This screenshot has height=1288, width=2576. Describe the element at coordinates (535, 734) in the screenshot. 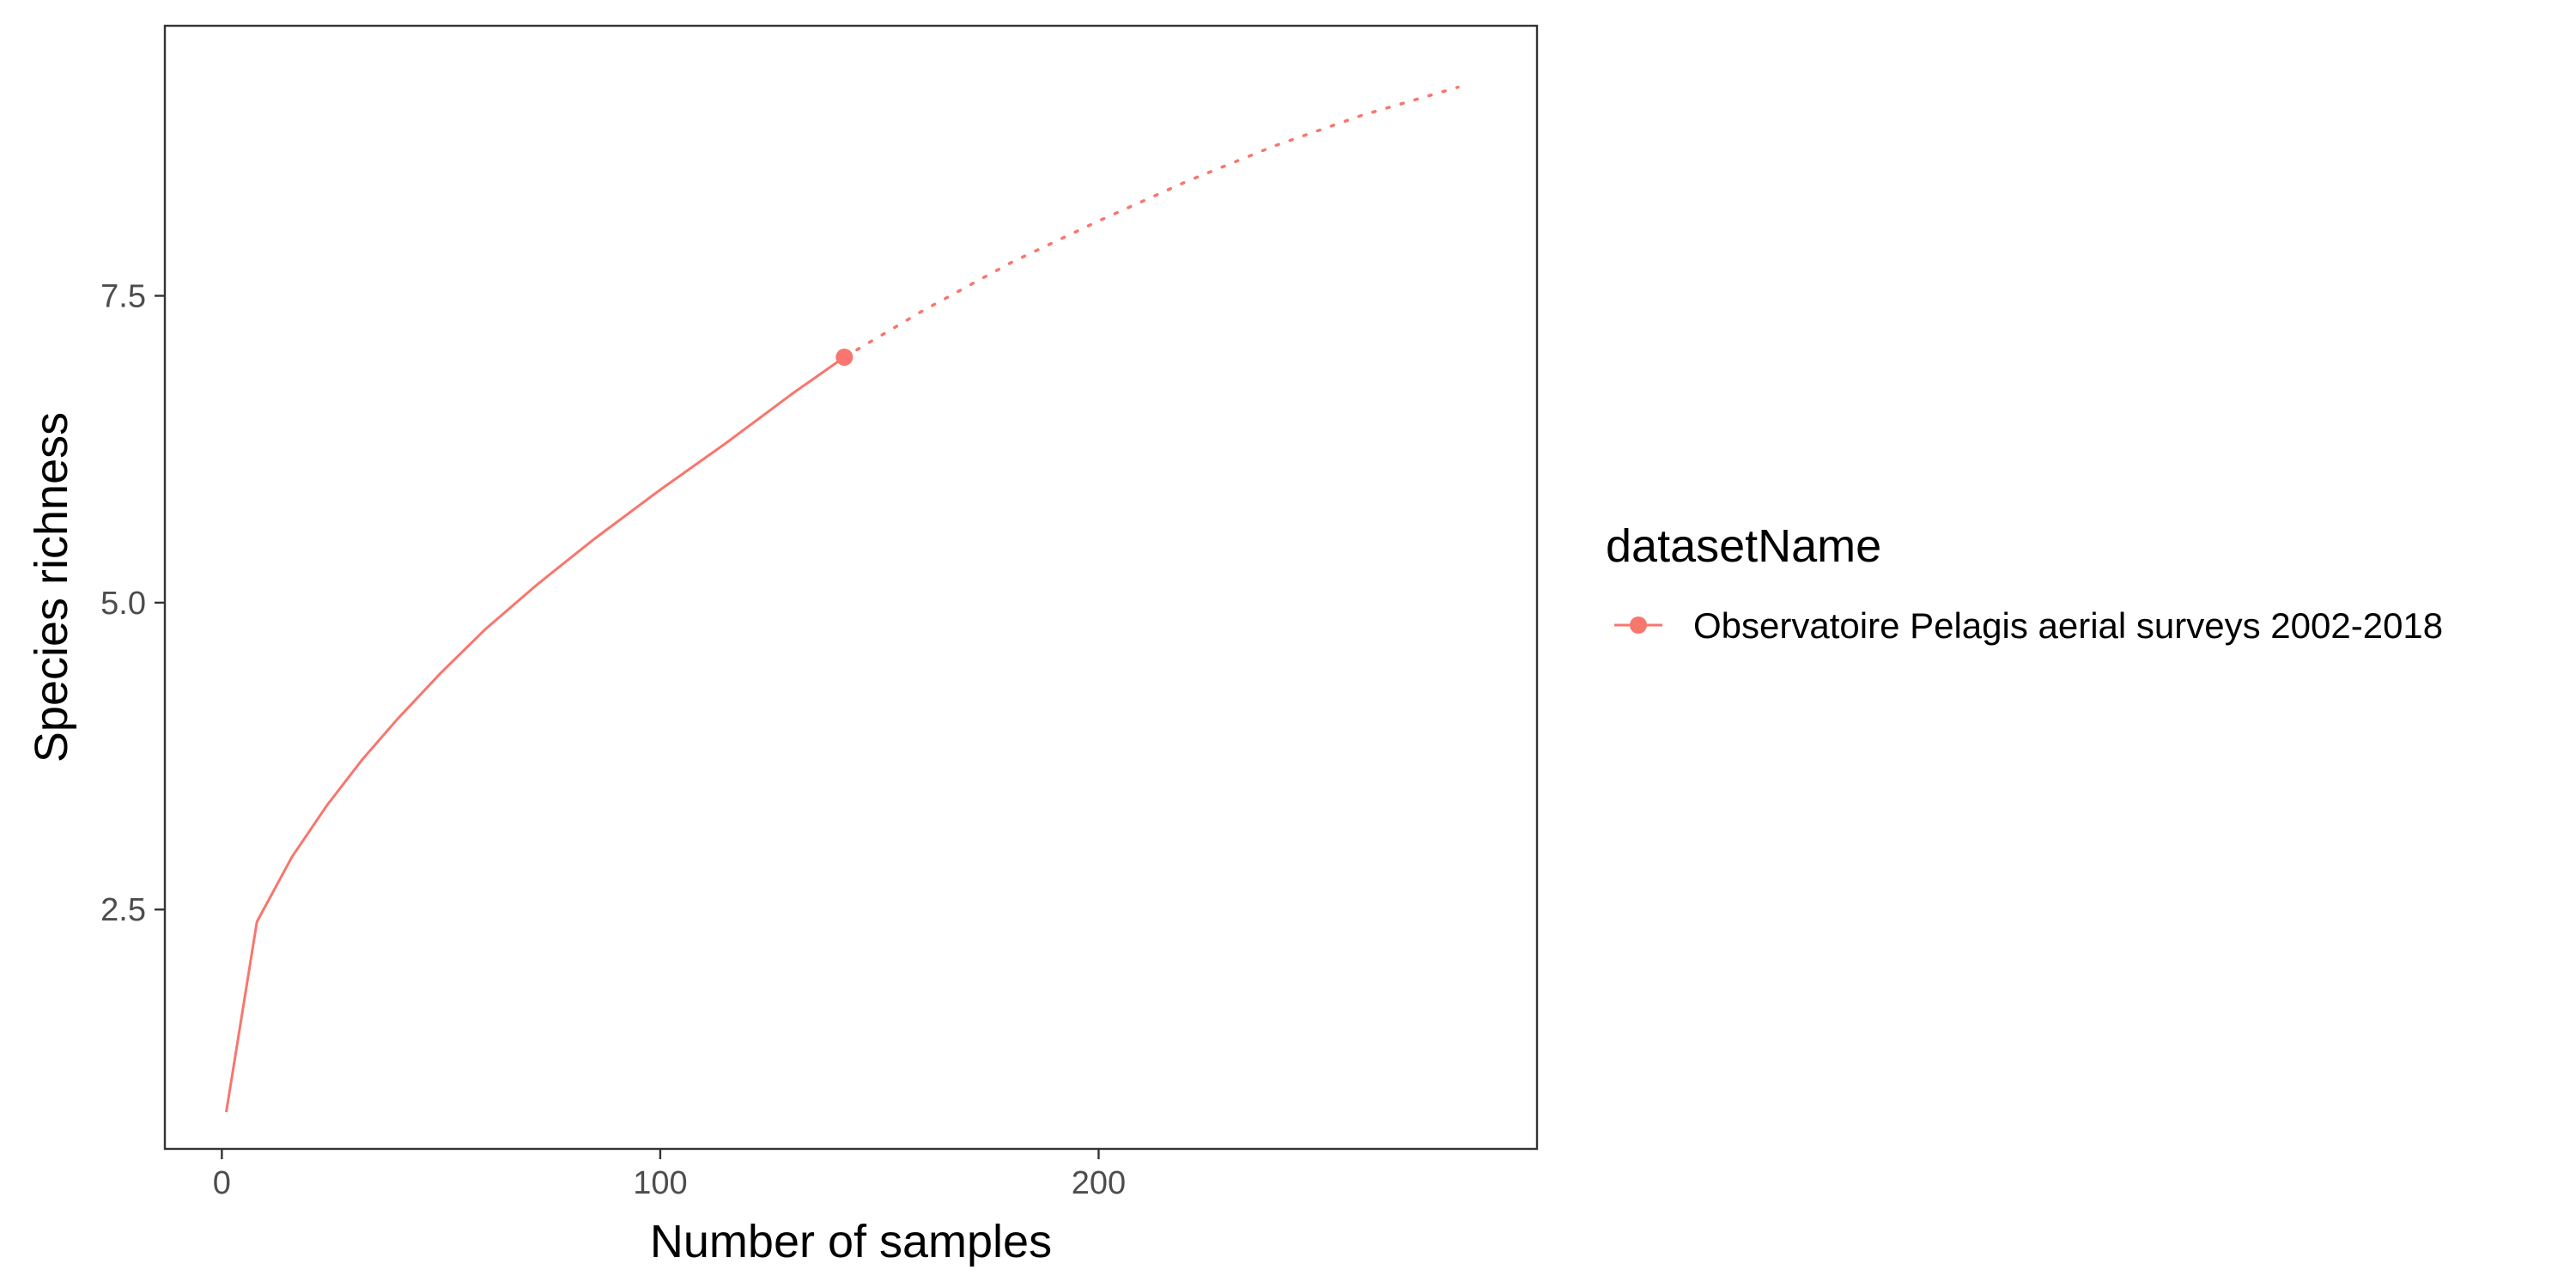

I see `rarefaction-line` at that location.